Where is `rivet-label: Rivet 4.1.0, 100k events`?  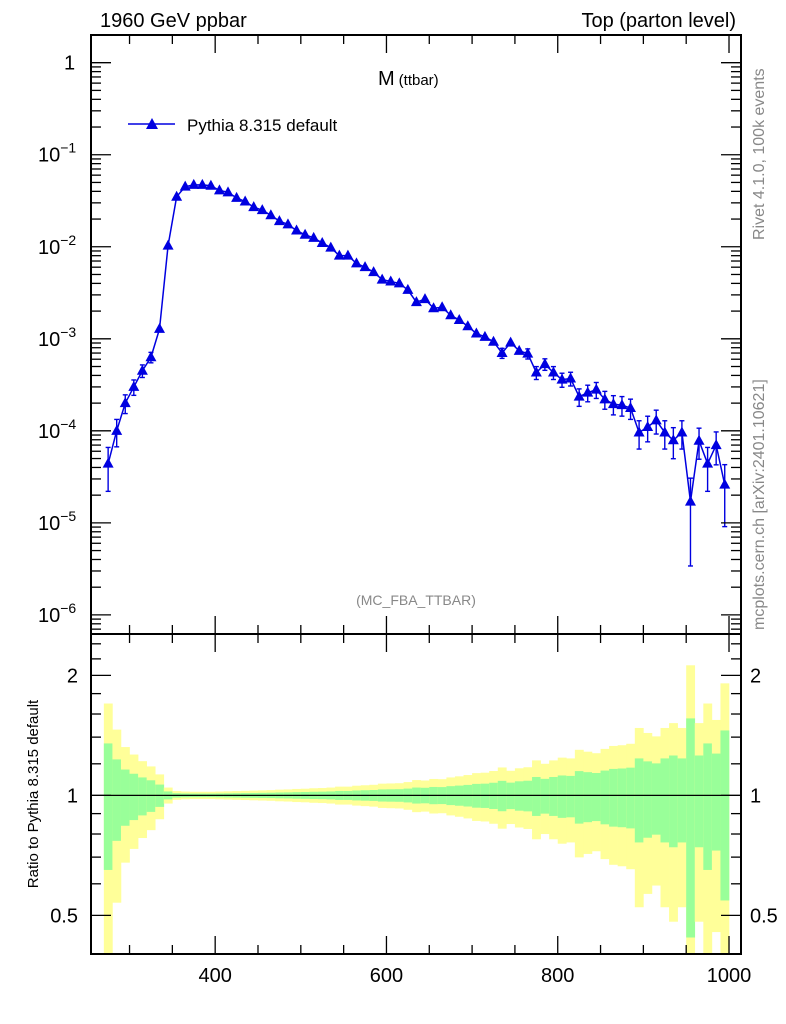 rivet-label: Rivet 4.1.0, 100k events is located at coordinates (759, 154).